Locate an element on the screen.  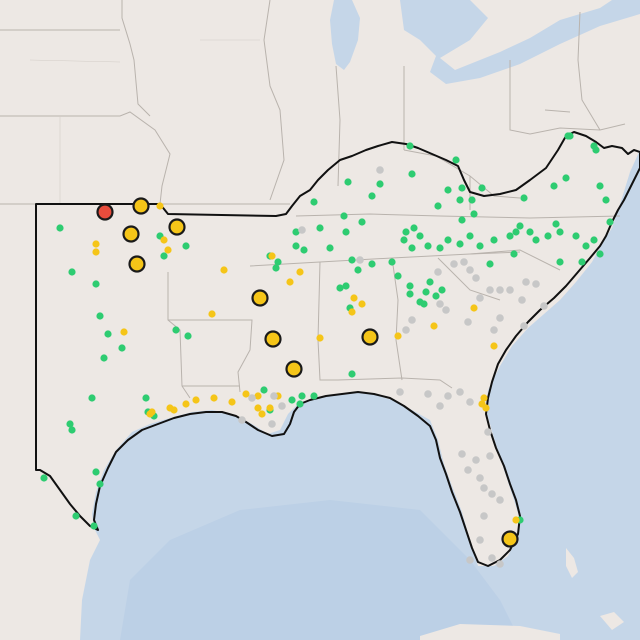
large-red-marker is located at coordinates (105, 212).